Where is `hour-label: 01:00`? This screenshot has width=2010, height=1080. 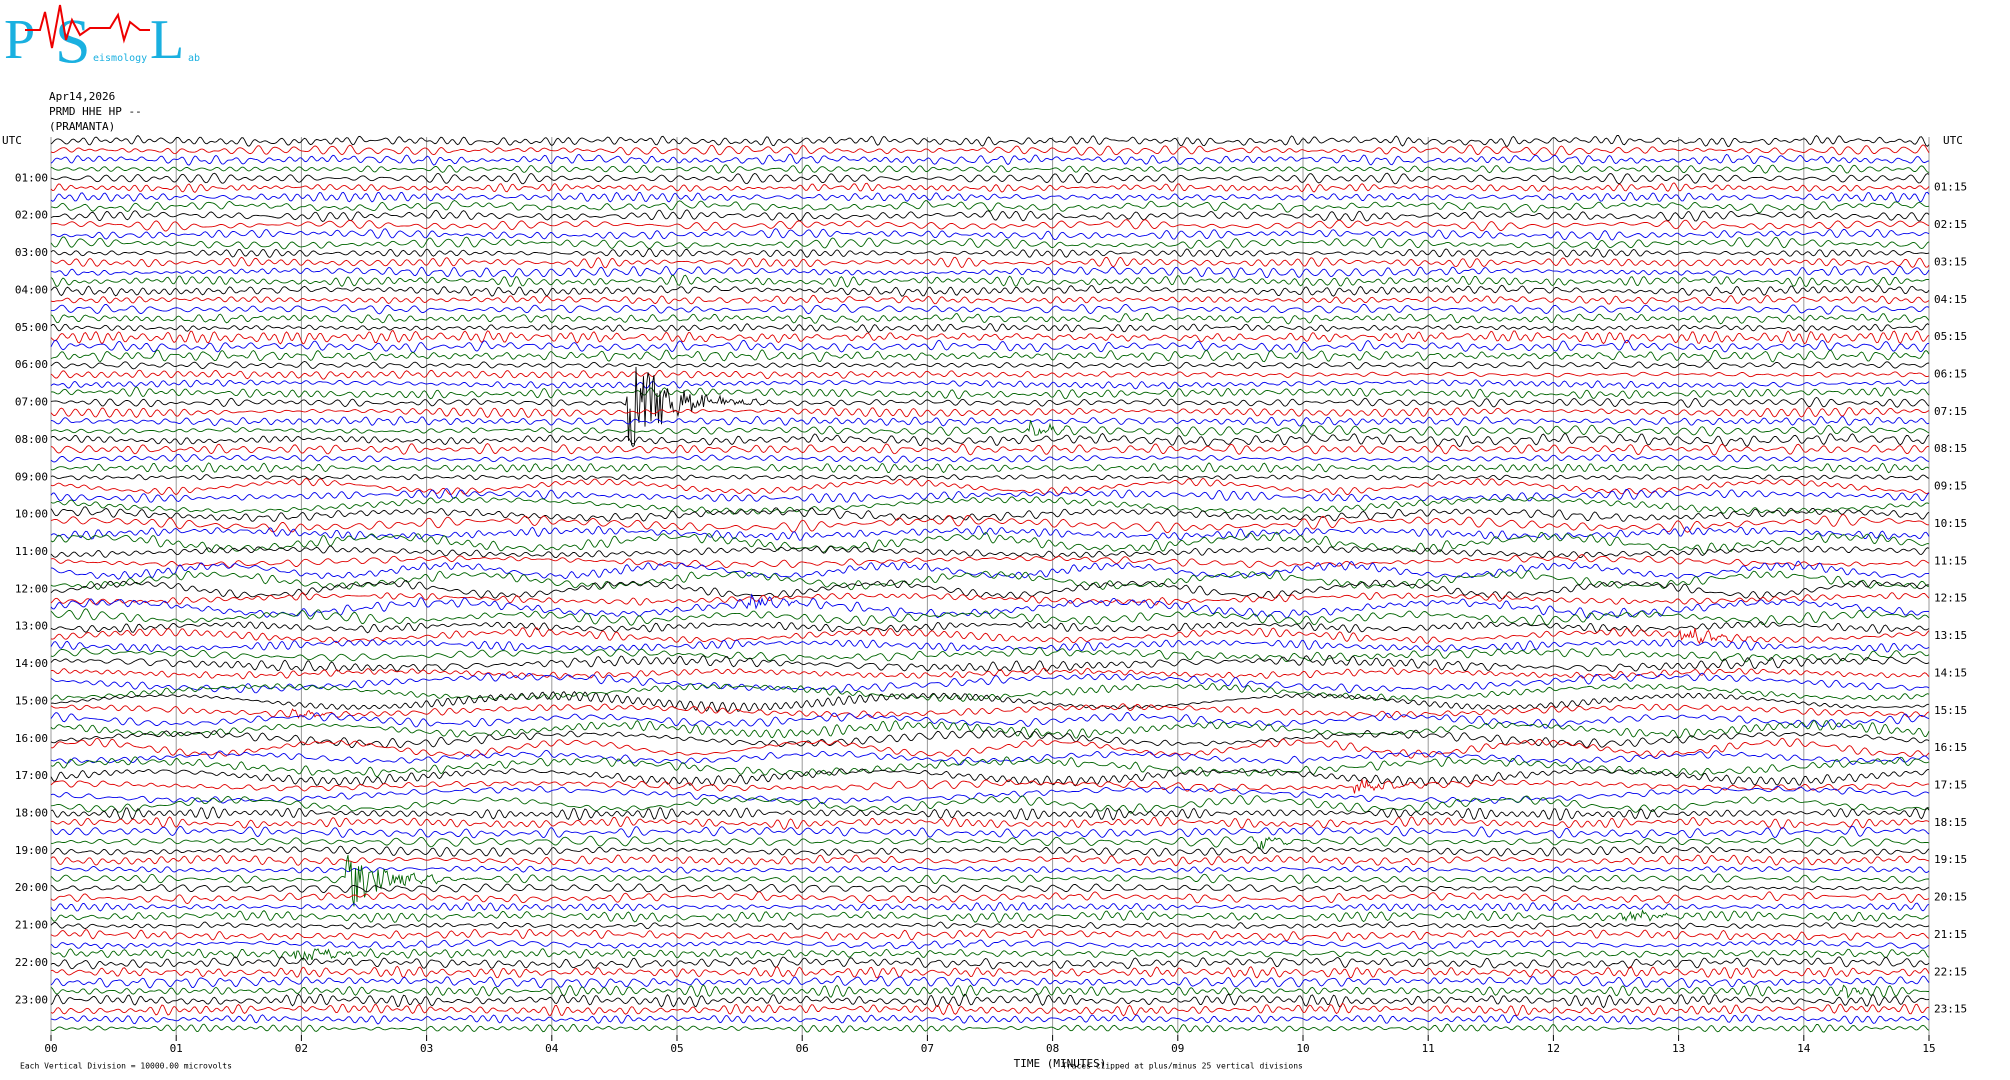 hour-label: 01:00 is located at coordinates (31, 177).